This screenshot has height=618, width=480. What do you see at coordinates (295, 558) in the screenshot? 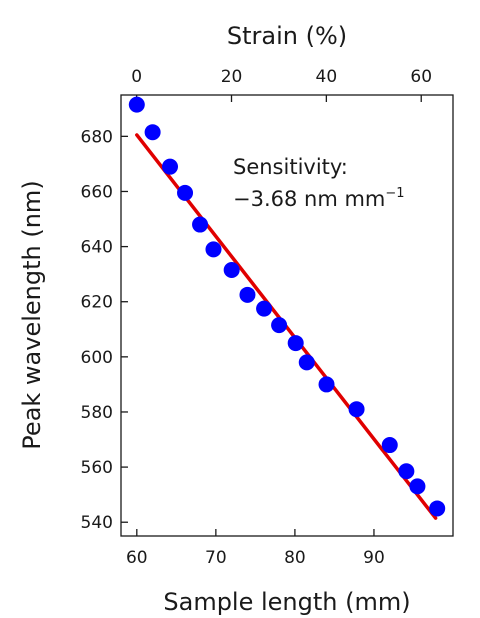
I see `x-tick-label: 80` at bounding box center [295, 558].